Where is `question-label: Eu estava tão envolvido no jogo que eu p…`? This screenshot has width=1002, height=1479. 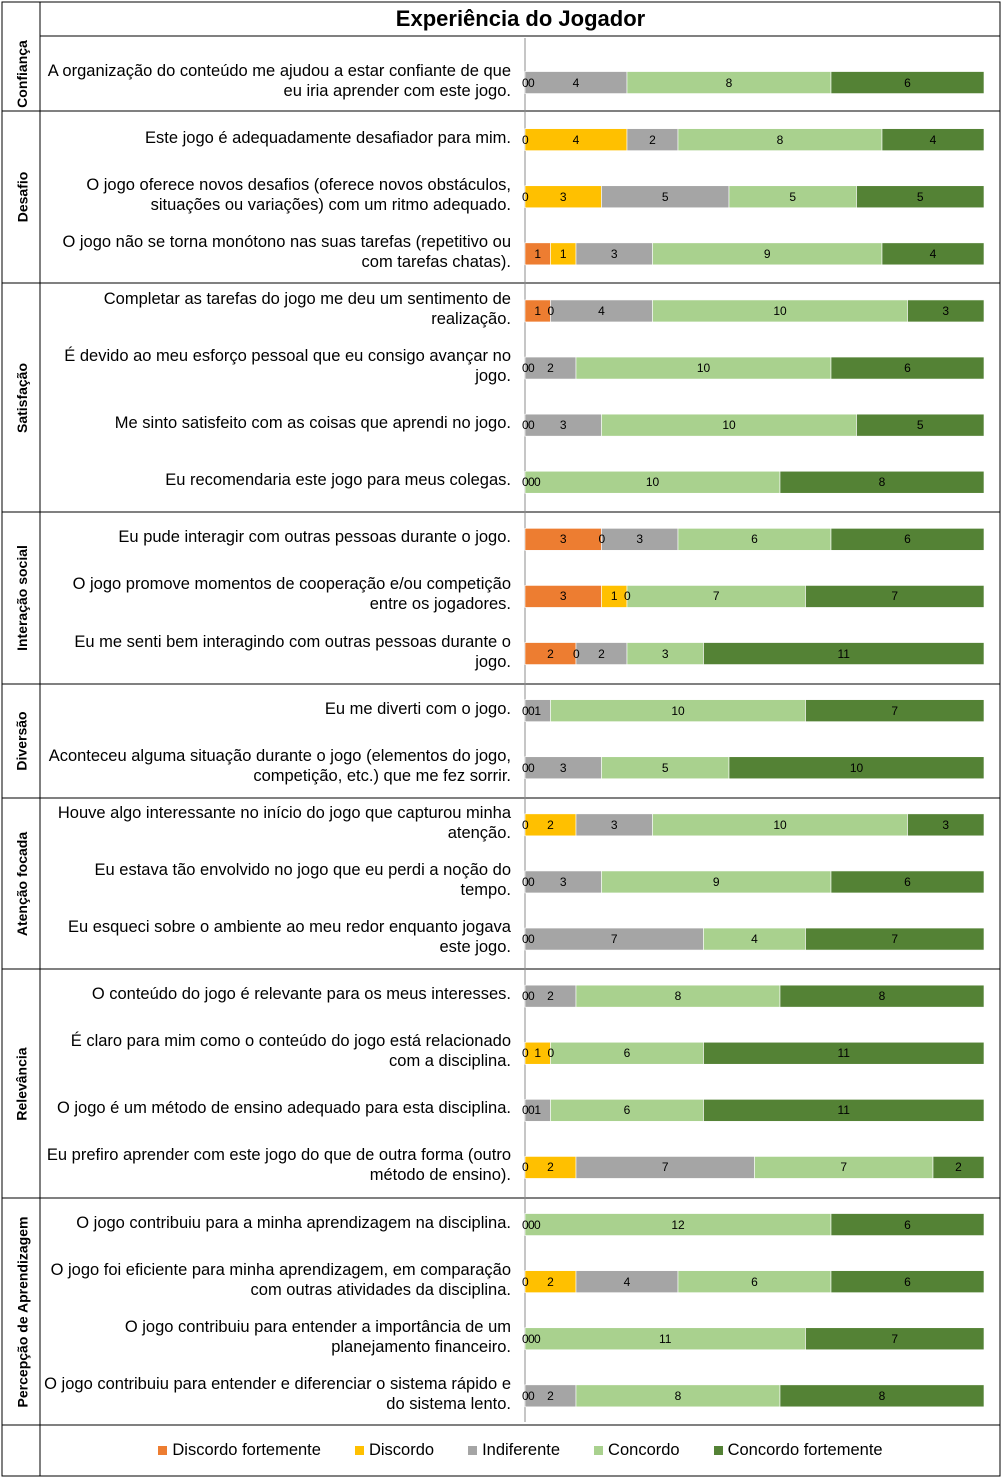 question-label: Eu estava tão envolvido no jogo que eu p… is located at coordinates (302, 879).